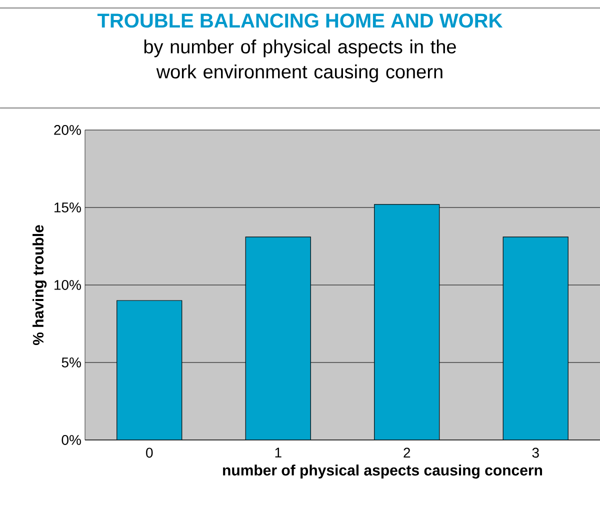 The image size is (600, 519). Describe the element at coordinates (535, 453) in the screenshot. I see `x-tick-label: 3` at that location.